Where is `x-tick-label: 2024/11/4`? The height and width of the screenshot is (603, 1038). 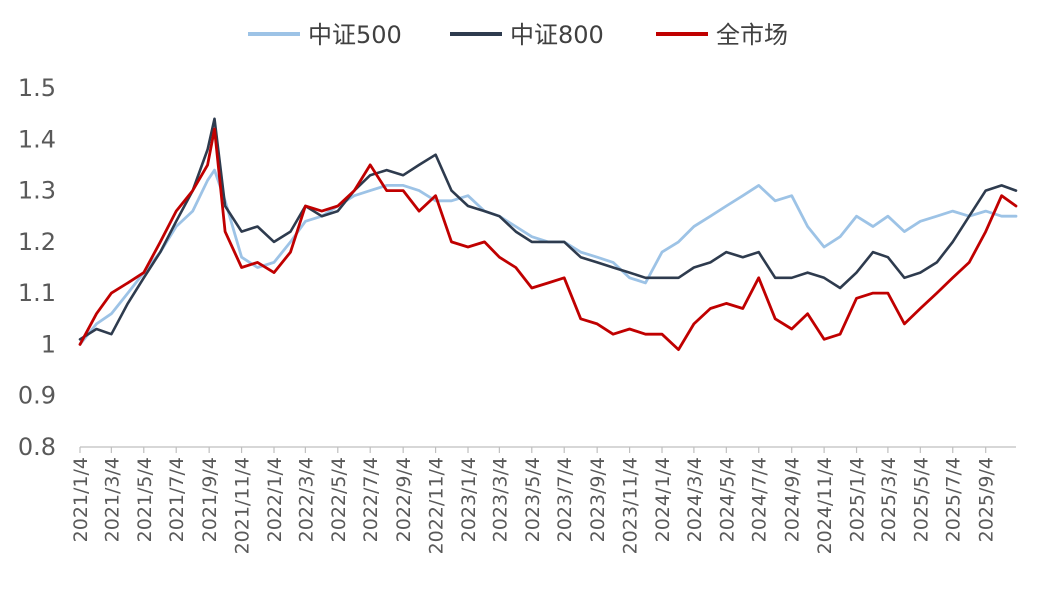 x-tick-label: 2024/11/4 is located at coordinates (825, 505).